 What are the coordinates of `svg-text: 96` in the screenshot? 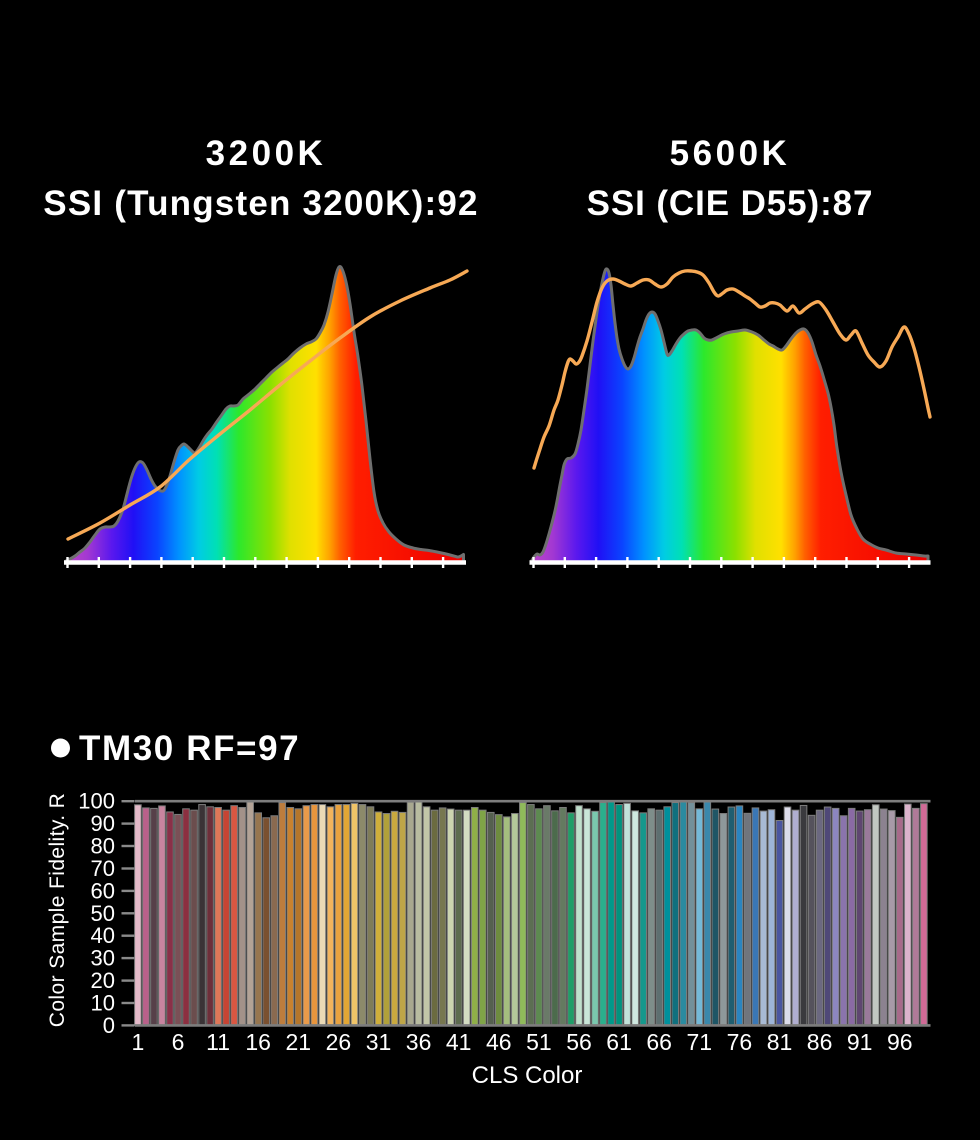 It's located at (900, 1042).